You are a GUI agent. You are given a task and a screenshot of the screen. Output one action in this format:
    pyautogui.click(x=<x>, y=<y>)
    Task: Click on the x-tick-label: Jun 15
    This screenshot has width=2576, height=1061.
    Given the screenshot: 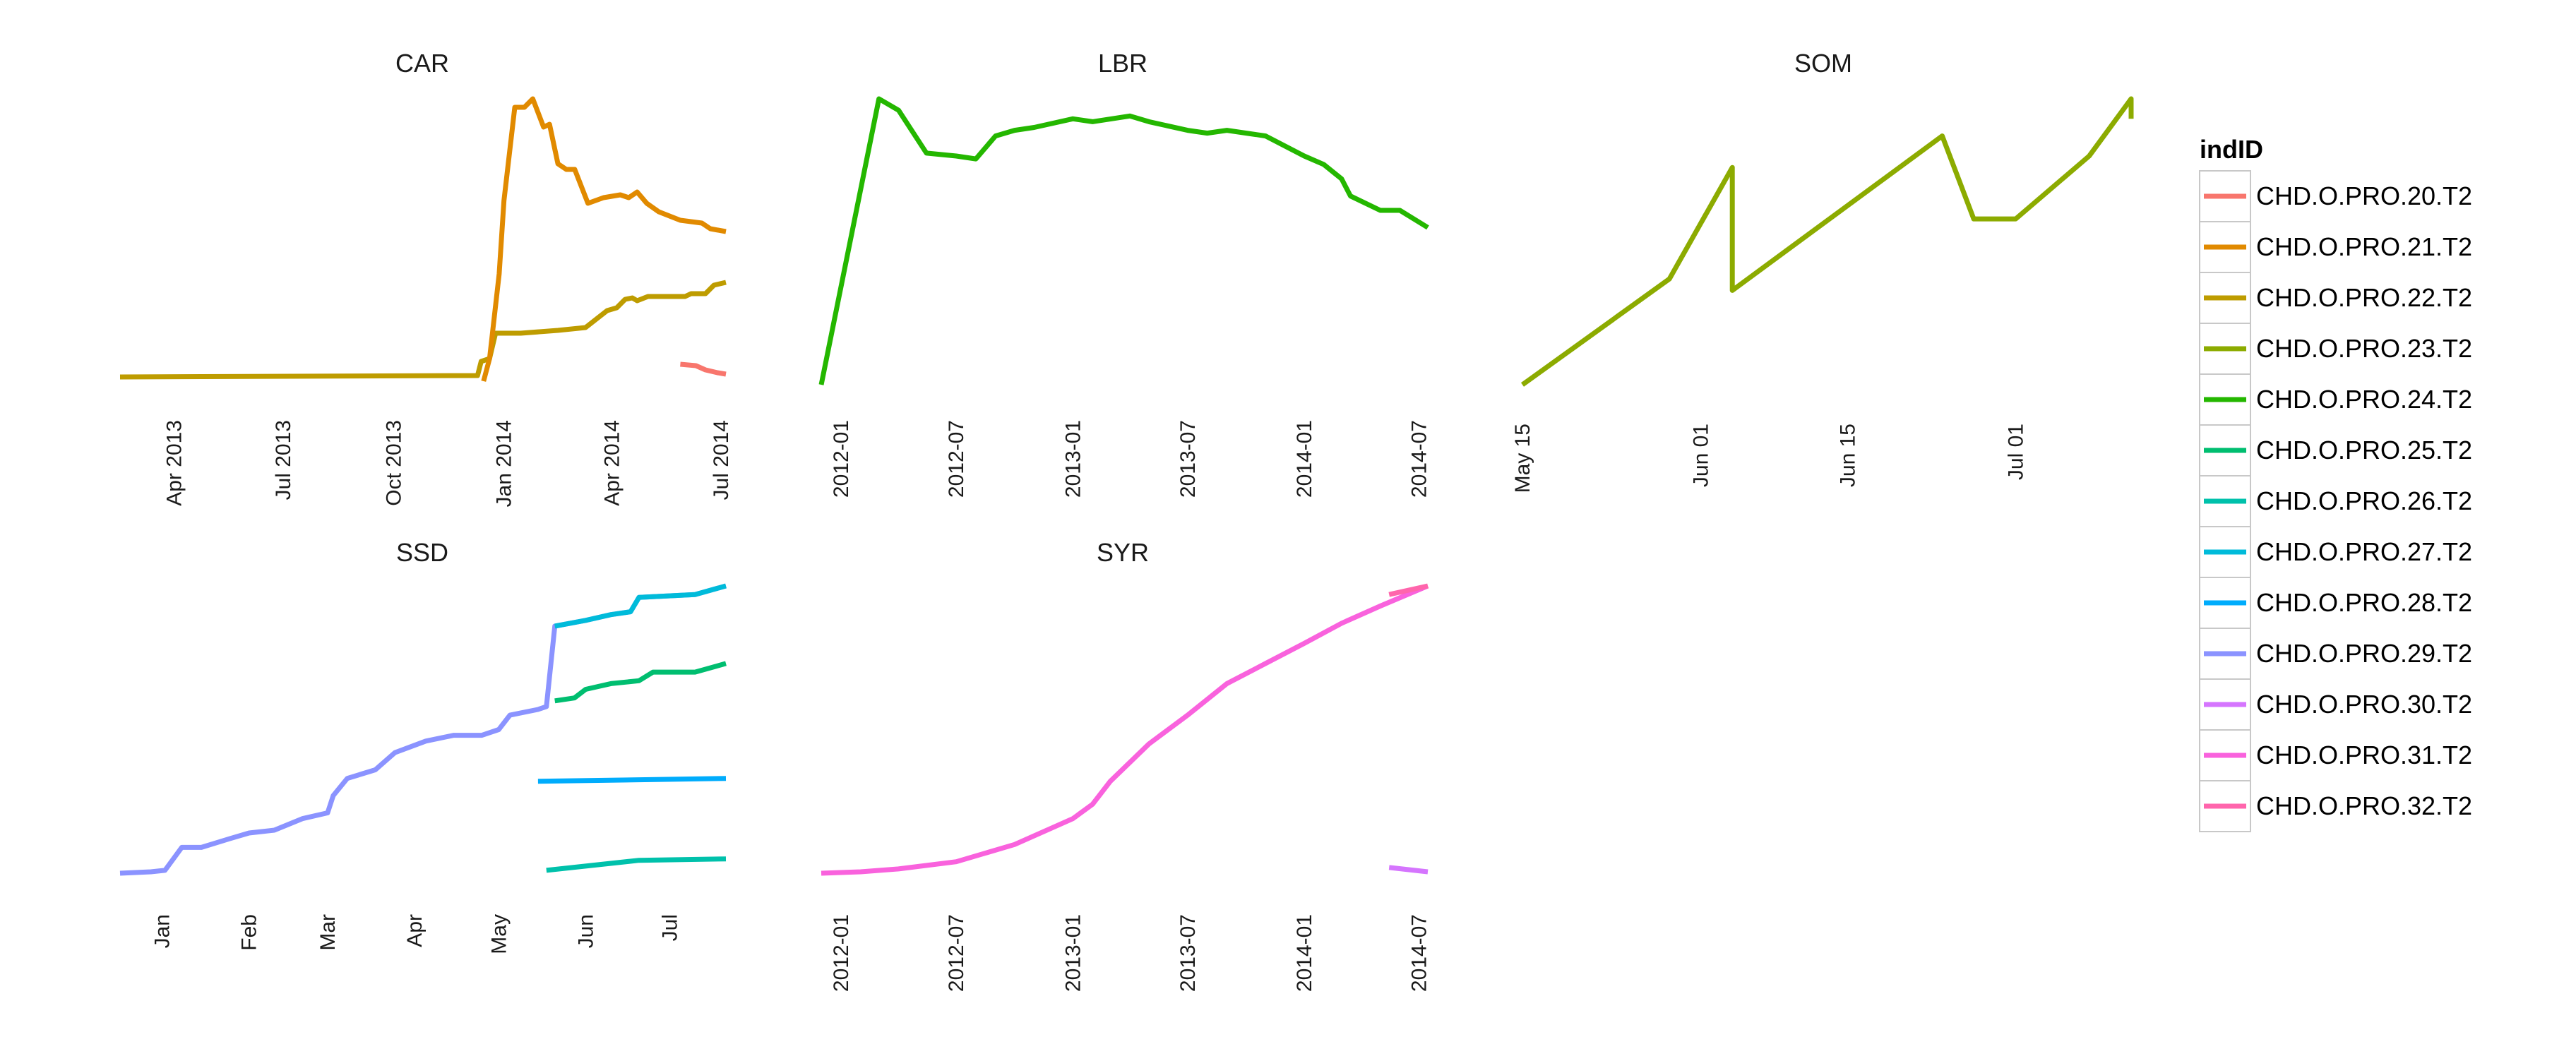 What is the action you would take?
    pyautogui.click(x=1848, y=455)
    